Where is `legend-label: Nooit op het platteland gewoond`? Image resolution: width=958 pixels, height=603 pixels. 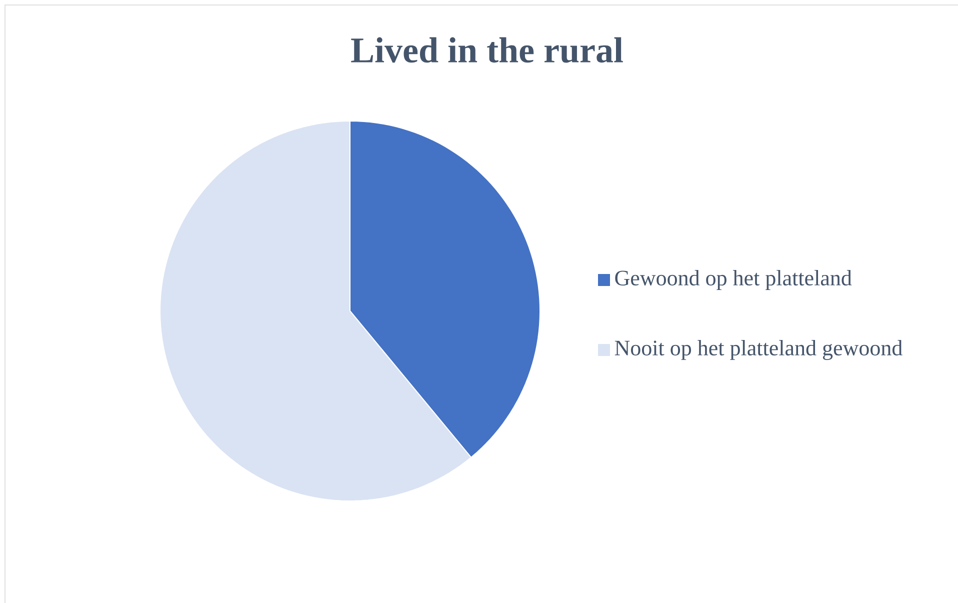
legend-label: Nooit op het platteland gewoond is located at coordinates (758, 350).